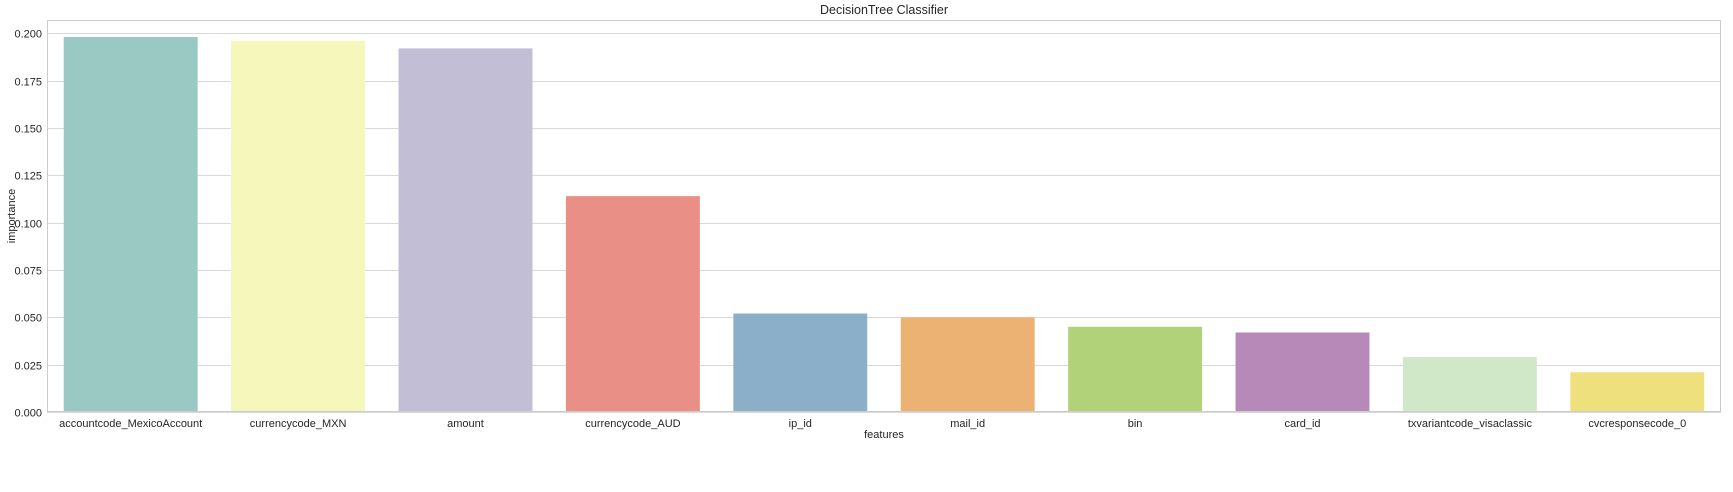 This screenshot has height=492, width=1733. I want to click on bar-bin, so click(1135, 369).